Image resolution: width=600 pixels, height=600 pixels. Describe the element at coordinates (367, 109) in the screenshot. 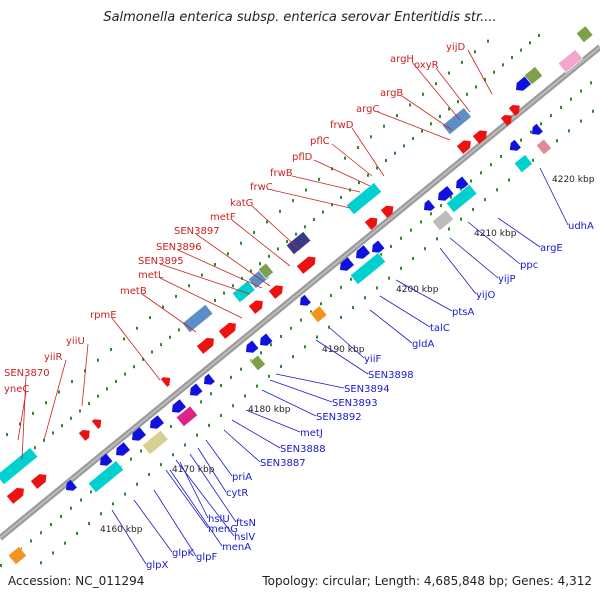

I see `gene-label-forward: argC` at that location.